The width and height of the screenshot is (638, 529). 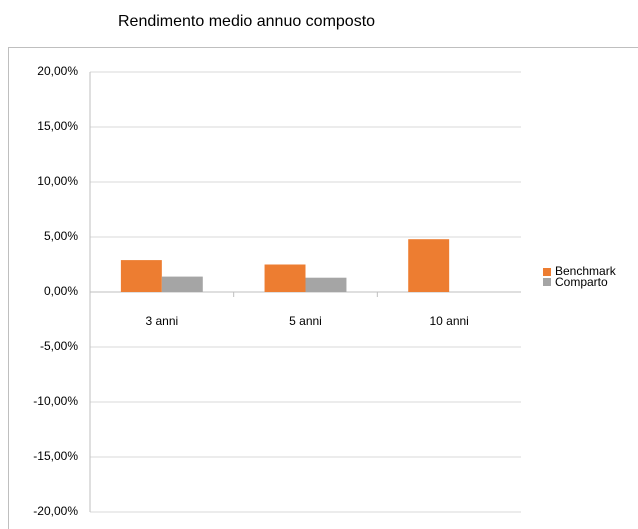 What do you see at coordinates (57, 71) in the screenshot?
I see `y-tick-label: 20,00%` at bounding box center [57, 71].